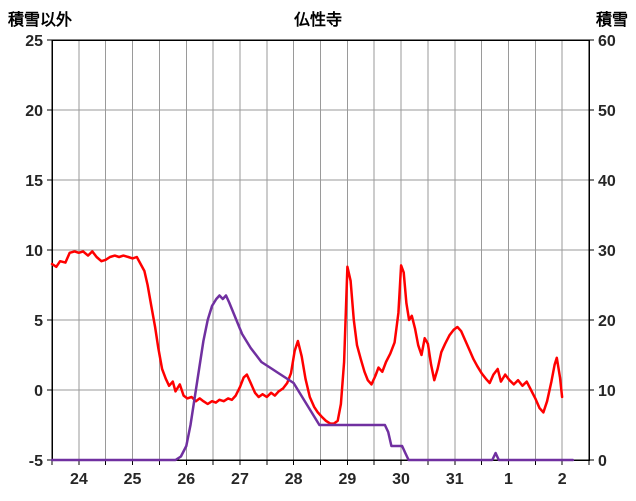  I want to click on x-axis-tick-label: 27, so click(240, 479).